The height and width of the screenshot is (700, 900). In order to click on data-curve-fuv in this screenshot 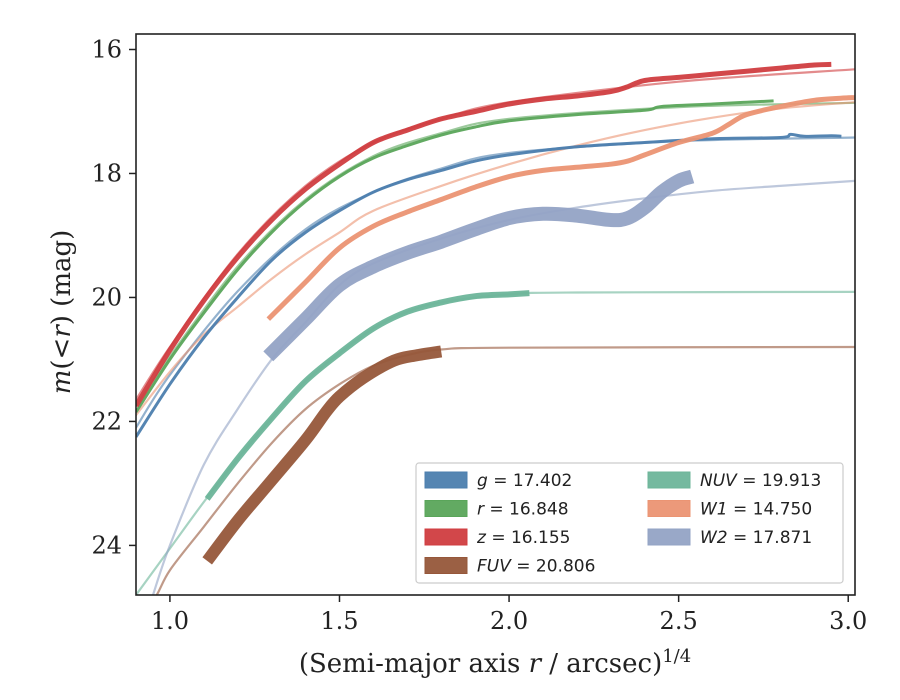, I will do `click(322, 455)`.